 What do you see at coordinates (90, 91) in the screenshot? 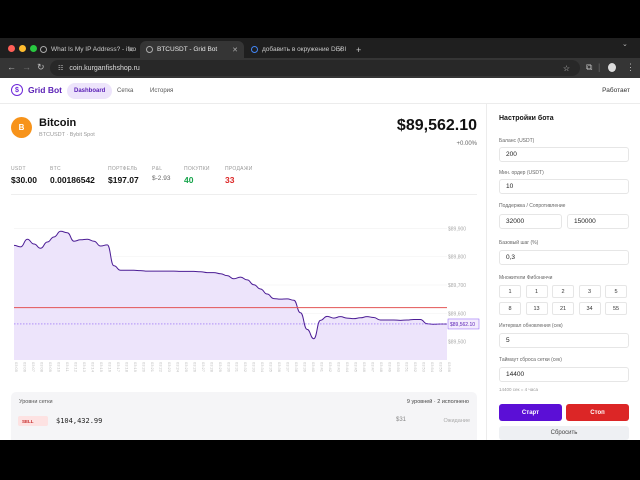
I see `nav-tab-dashboard: Dashboard` at bounding box center [90, 91].